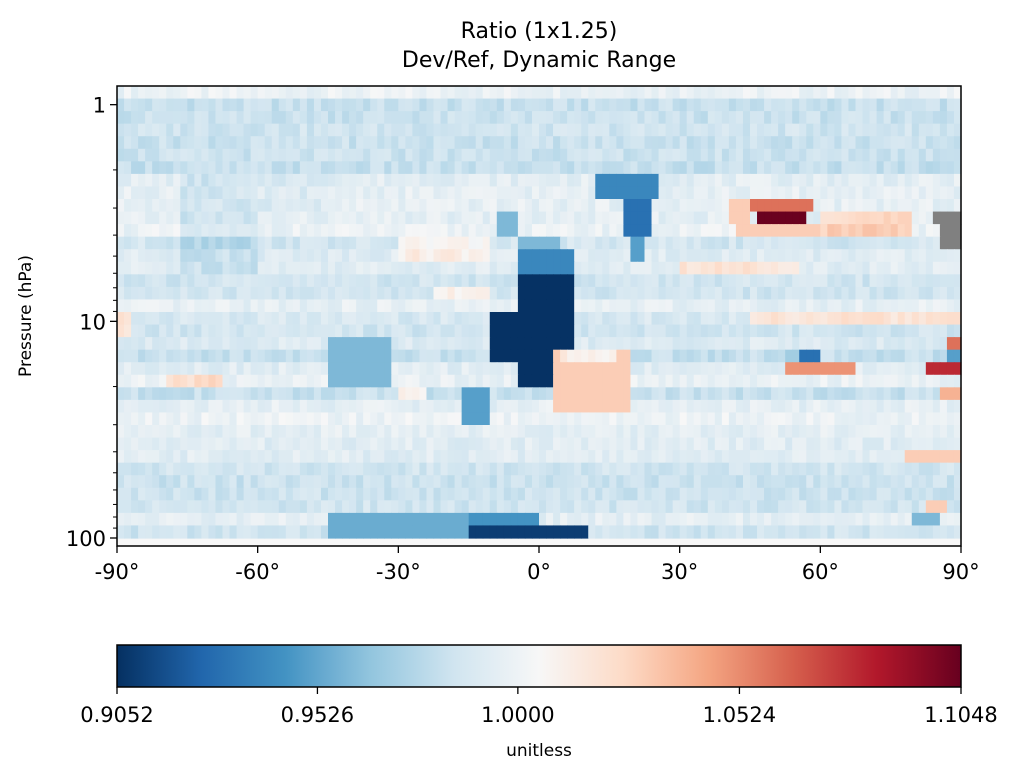  Describe the element at coordinates (679, 572) in the screenshot. I see `x-tick-label: 30°` at that location.